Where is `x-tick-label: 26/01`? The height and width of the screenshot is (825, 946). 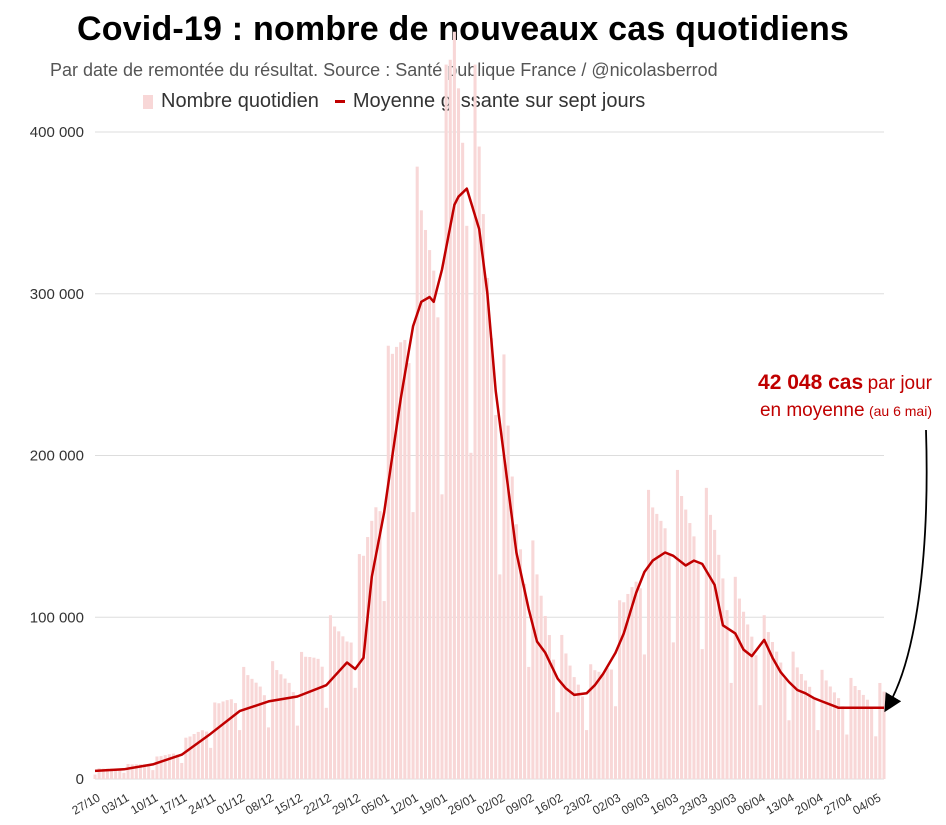
x-tick-label: 26/01 is located at coordinates (461, 803).